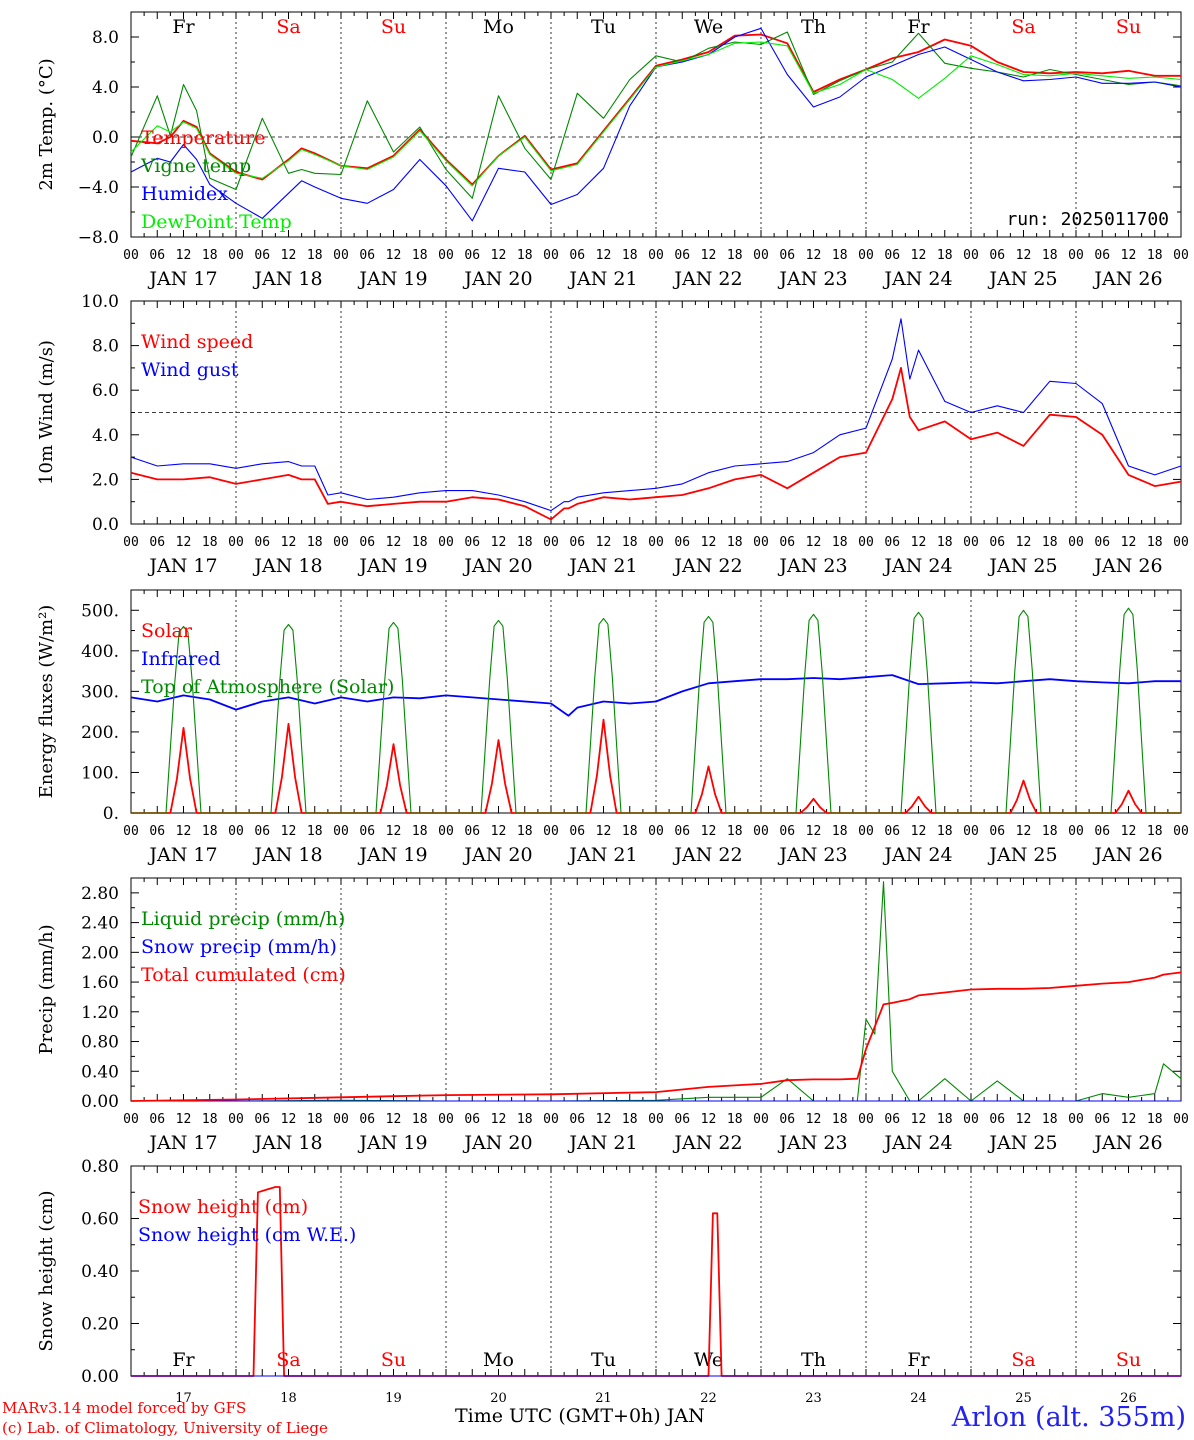  Describe the element at coordinates (203, 138) in the screenshot. I see `legend-entry: Temperature` at that location.